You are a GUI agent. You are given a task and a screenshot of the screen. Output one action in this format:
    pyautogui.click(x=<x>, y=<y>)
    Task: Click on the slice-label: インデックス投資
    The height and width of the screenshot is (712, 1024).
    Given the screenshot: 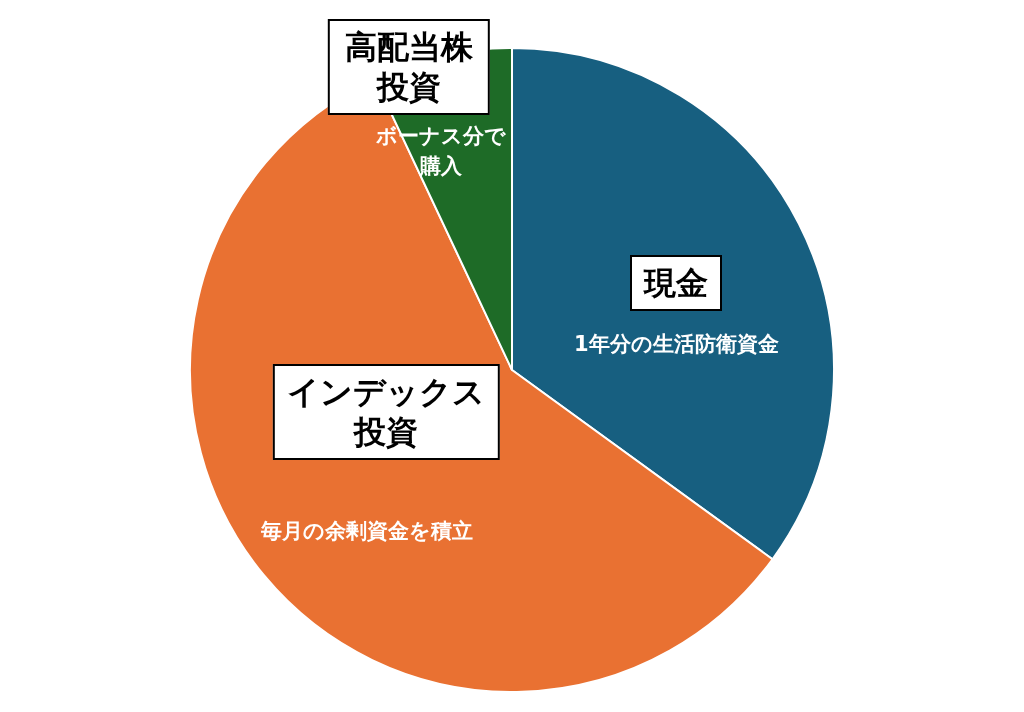 What is the action you would take?
    pyautogui.click(x=386, y=411)
    